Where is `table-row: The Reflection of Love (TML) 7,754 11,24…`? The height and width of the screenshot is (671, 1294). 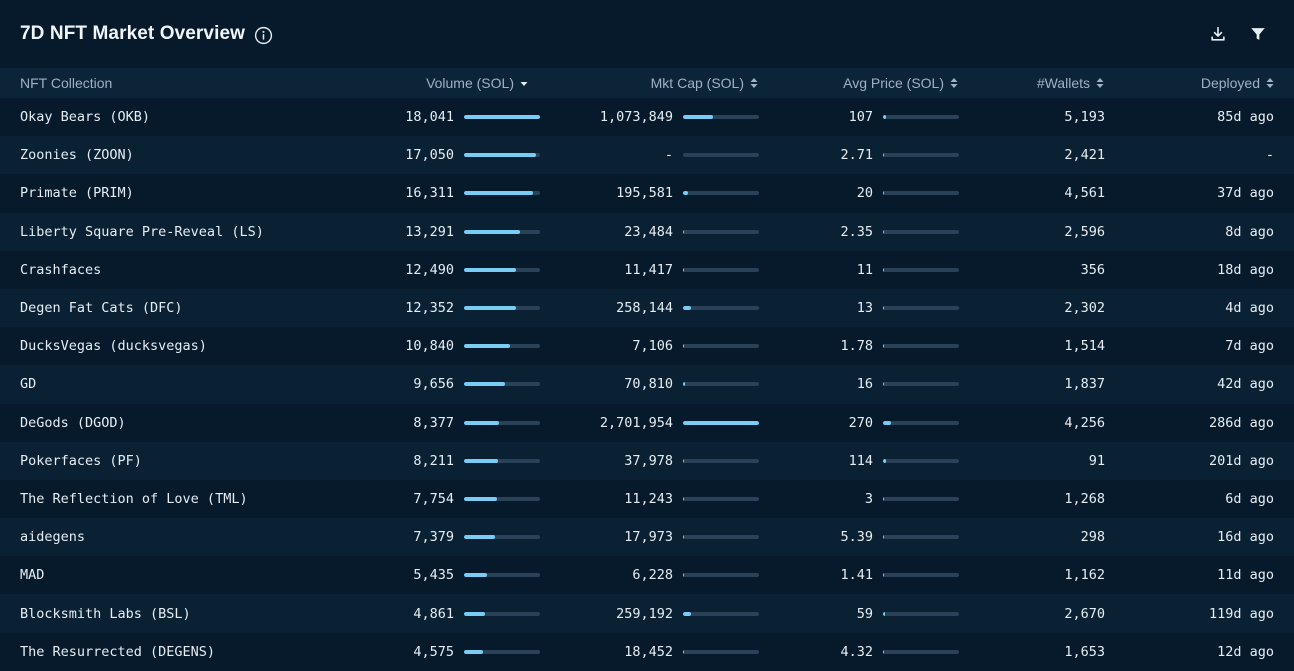 table-row: The Reflection of Love (TML) 7,754 11,24… is located at coordinates (647, 499).